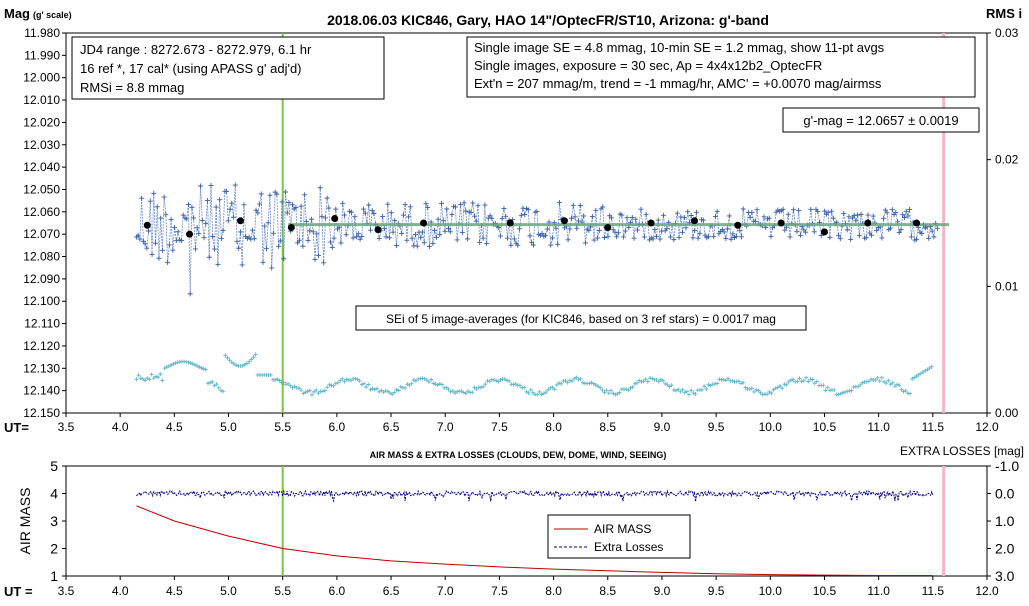 The width and height of the screenshot is (1029, 606). Describe the element at coordinates (1005, 576) in the screenshot. I see `bottom-y-right-tick-label: 3.0` at that location.